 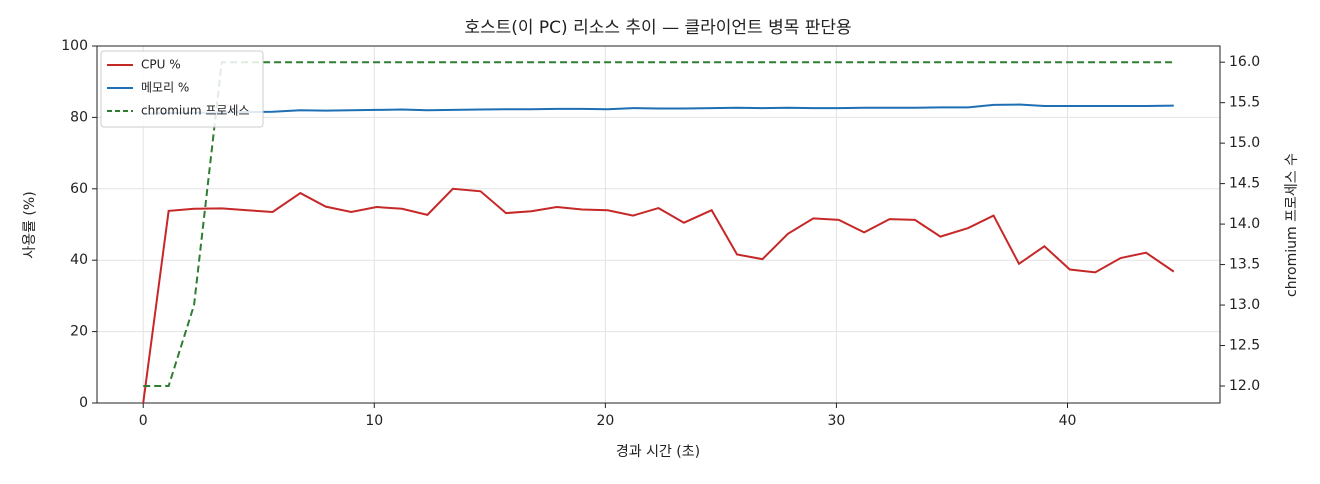 I want to click on legend-label: 메모리 %, so click(x=165, y=88).